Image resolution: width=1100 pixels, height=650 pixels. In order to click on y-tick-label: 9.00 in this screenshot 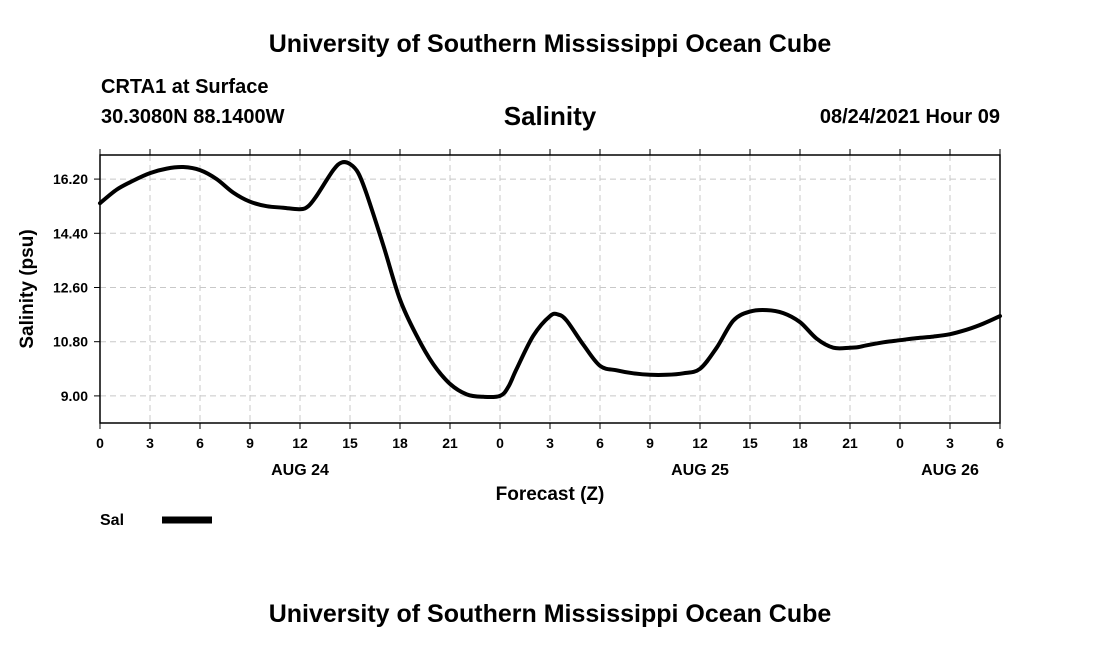, I will do `click(74, 396)`.